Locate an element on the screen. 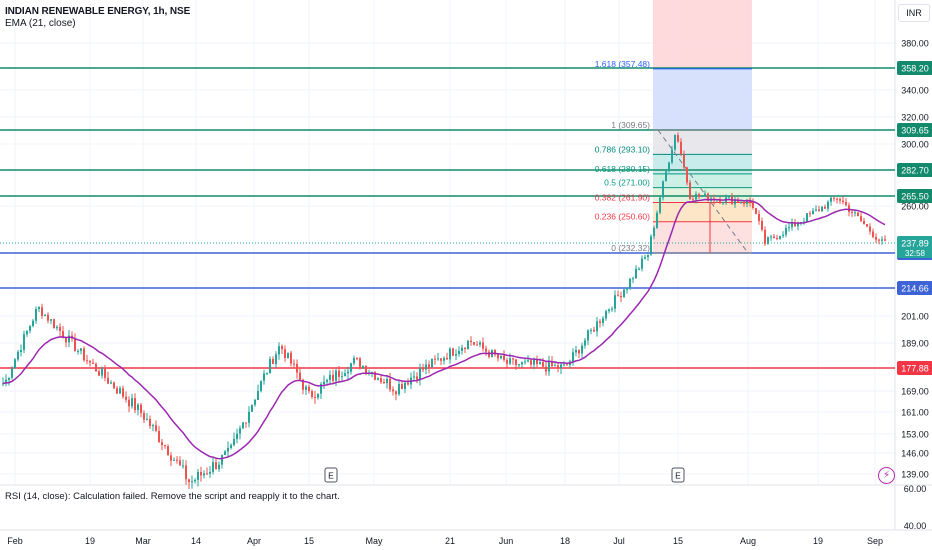 The height and width of the screenshot is (550, 932). time-tick-label: May is located at coordinates (374, 541).